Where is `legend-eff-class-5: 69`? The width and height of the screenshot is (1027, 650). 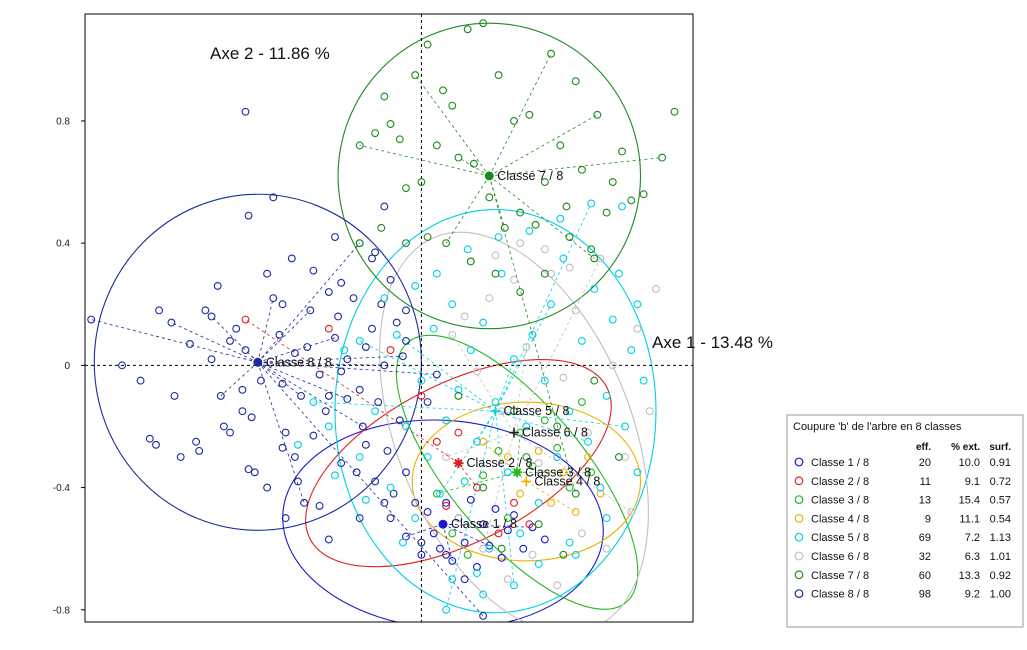 legend-eff-class-5: 69 is located at coordinates (925, 538).